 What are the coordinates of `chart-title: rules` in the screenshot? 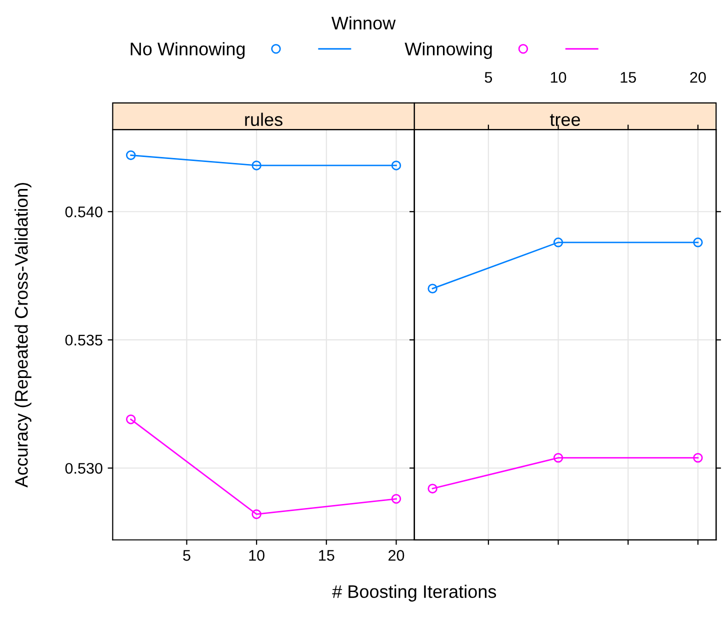 It's located at (263, 119).